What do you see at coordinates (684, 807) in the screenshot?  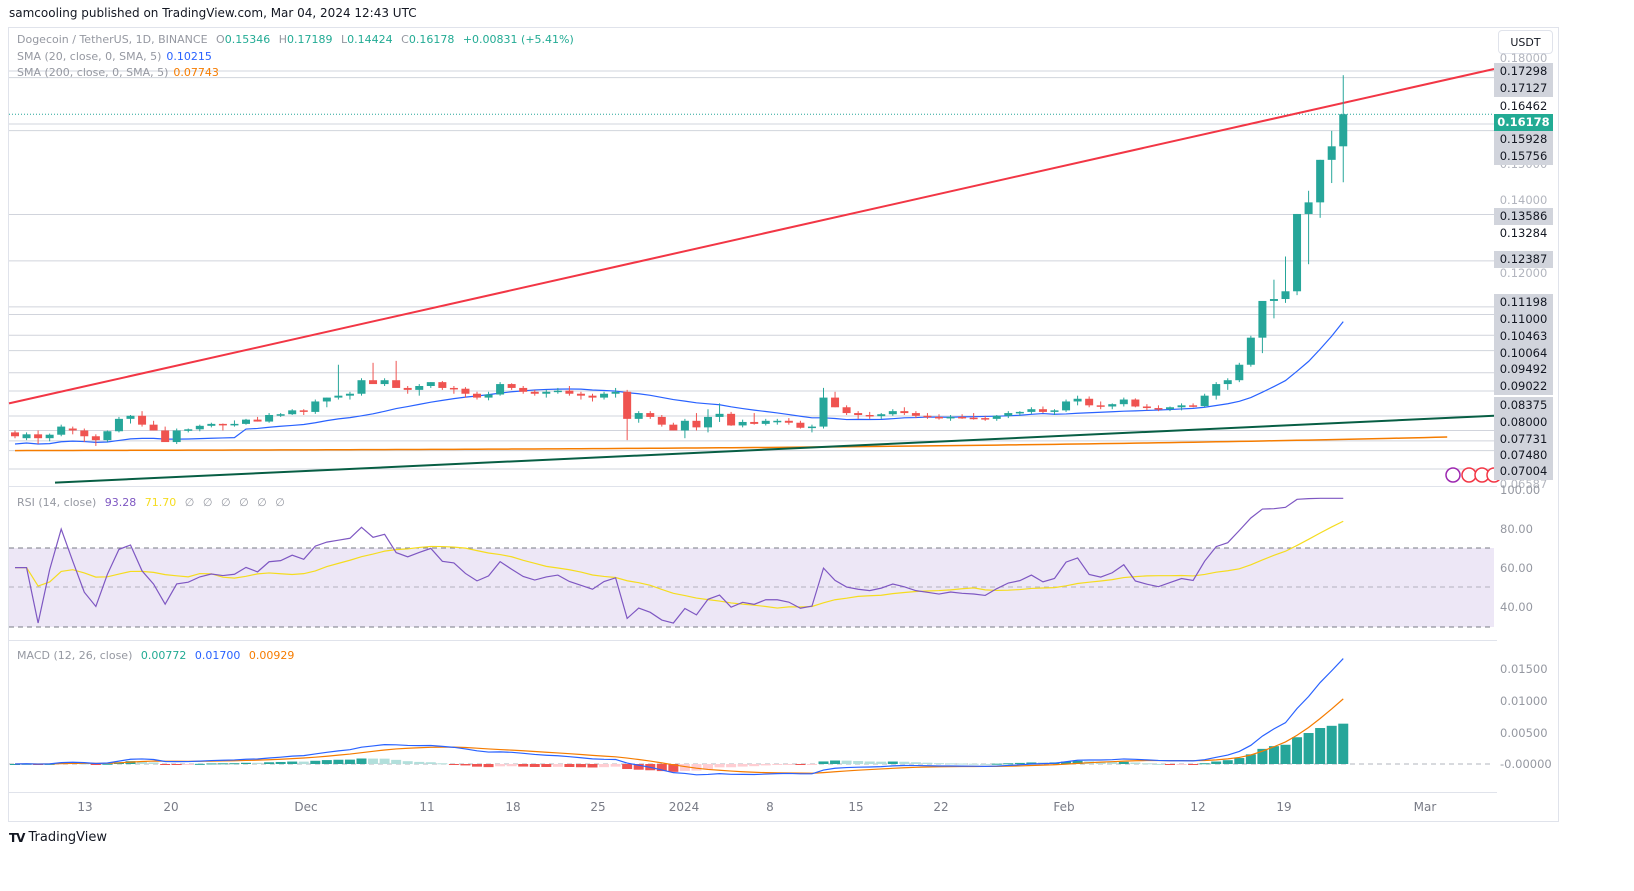 I see `time-axis-label: 2024` at bounding box center [684, 807].